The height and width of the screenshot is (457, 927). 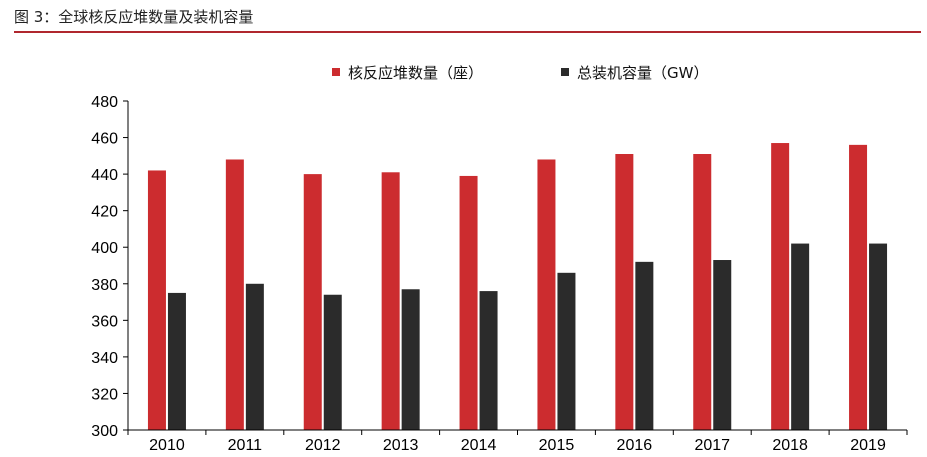 What do you see at coordinates (234, 294) in the screenshot?
I see `bar-reactor-count-2011` at bounding box center [234, 294].